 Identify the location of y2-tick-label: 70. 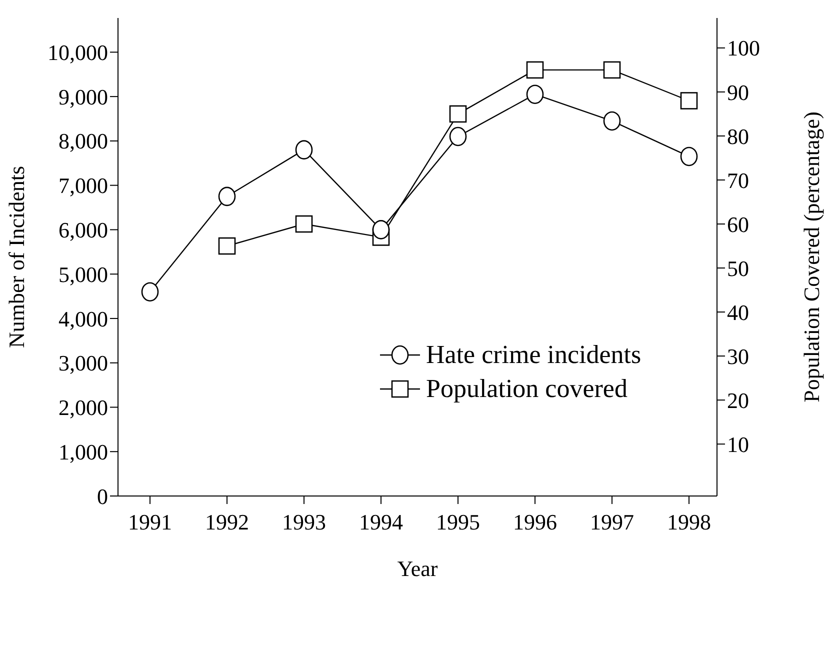
(738, 180).